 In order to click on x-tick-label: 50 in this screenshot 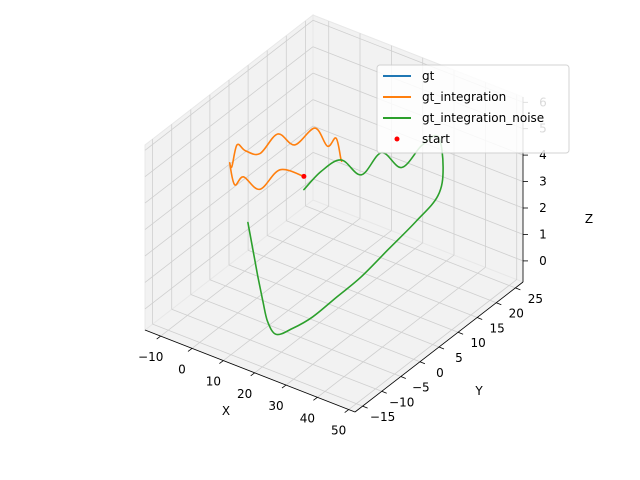, I will do `click(338, 431)`.